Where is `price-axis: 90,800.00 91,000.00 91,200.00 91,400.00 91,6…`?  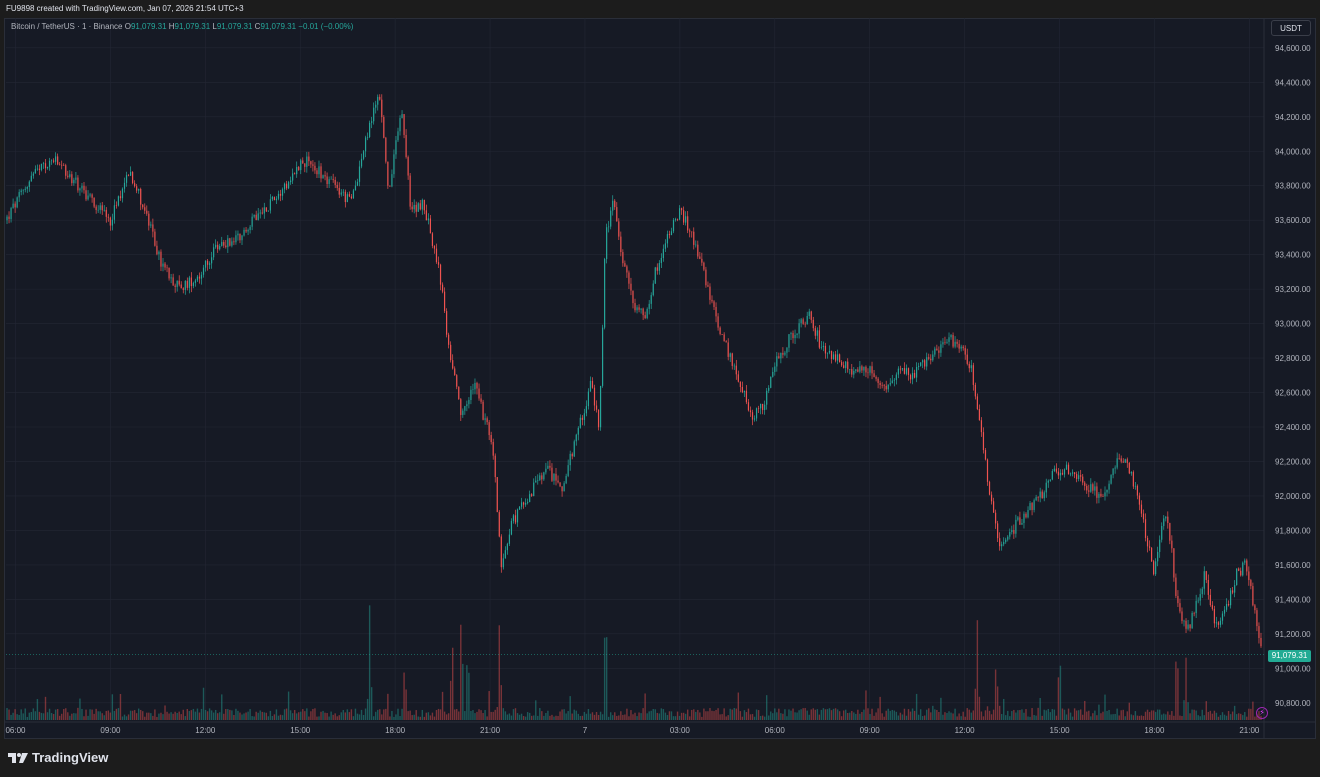 price-axis: 90,800.00 91,000.00 91,200.00 91,400.00 91,6… is located at coordinates (1293, 376).